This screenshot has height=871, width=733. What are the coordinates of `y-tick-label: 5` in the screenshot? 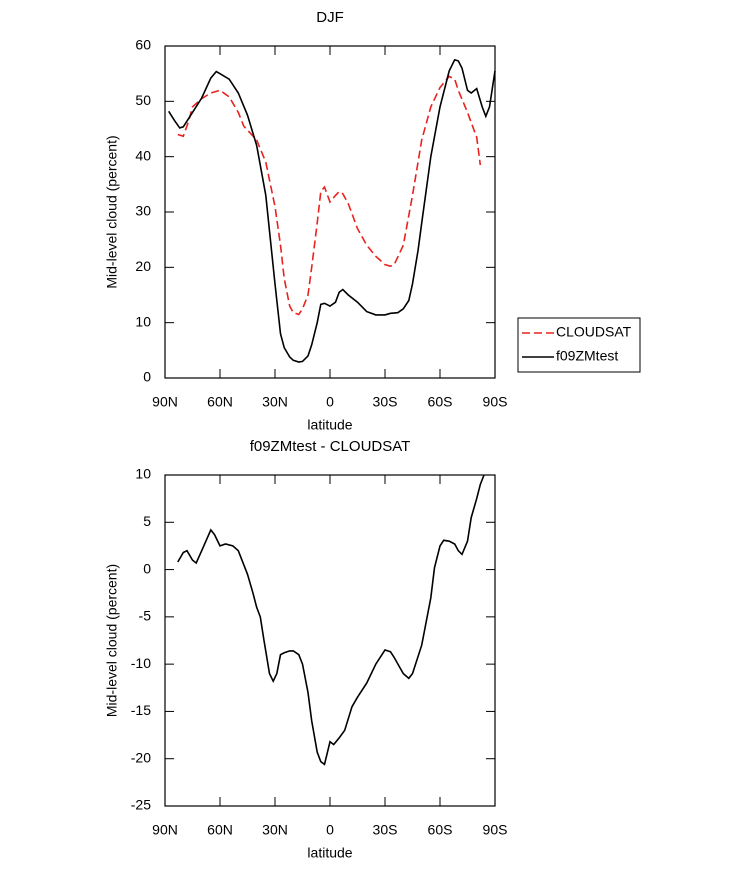 It's located at (147, 521).